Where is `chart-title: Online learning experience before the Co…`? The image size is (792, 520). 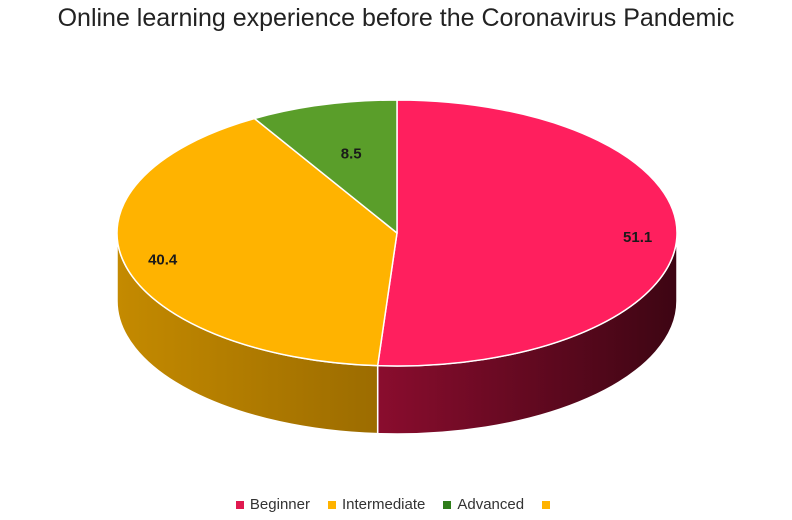
chart-title: Online learning experience before the Co… is located at coordinates (396, 18).